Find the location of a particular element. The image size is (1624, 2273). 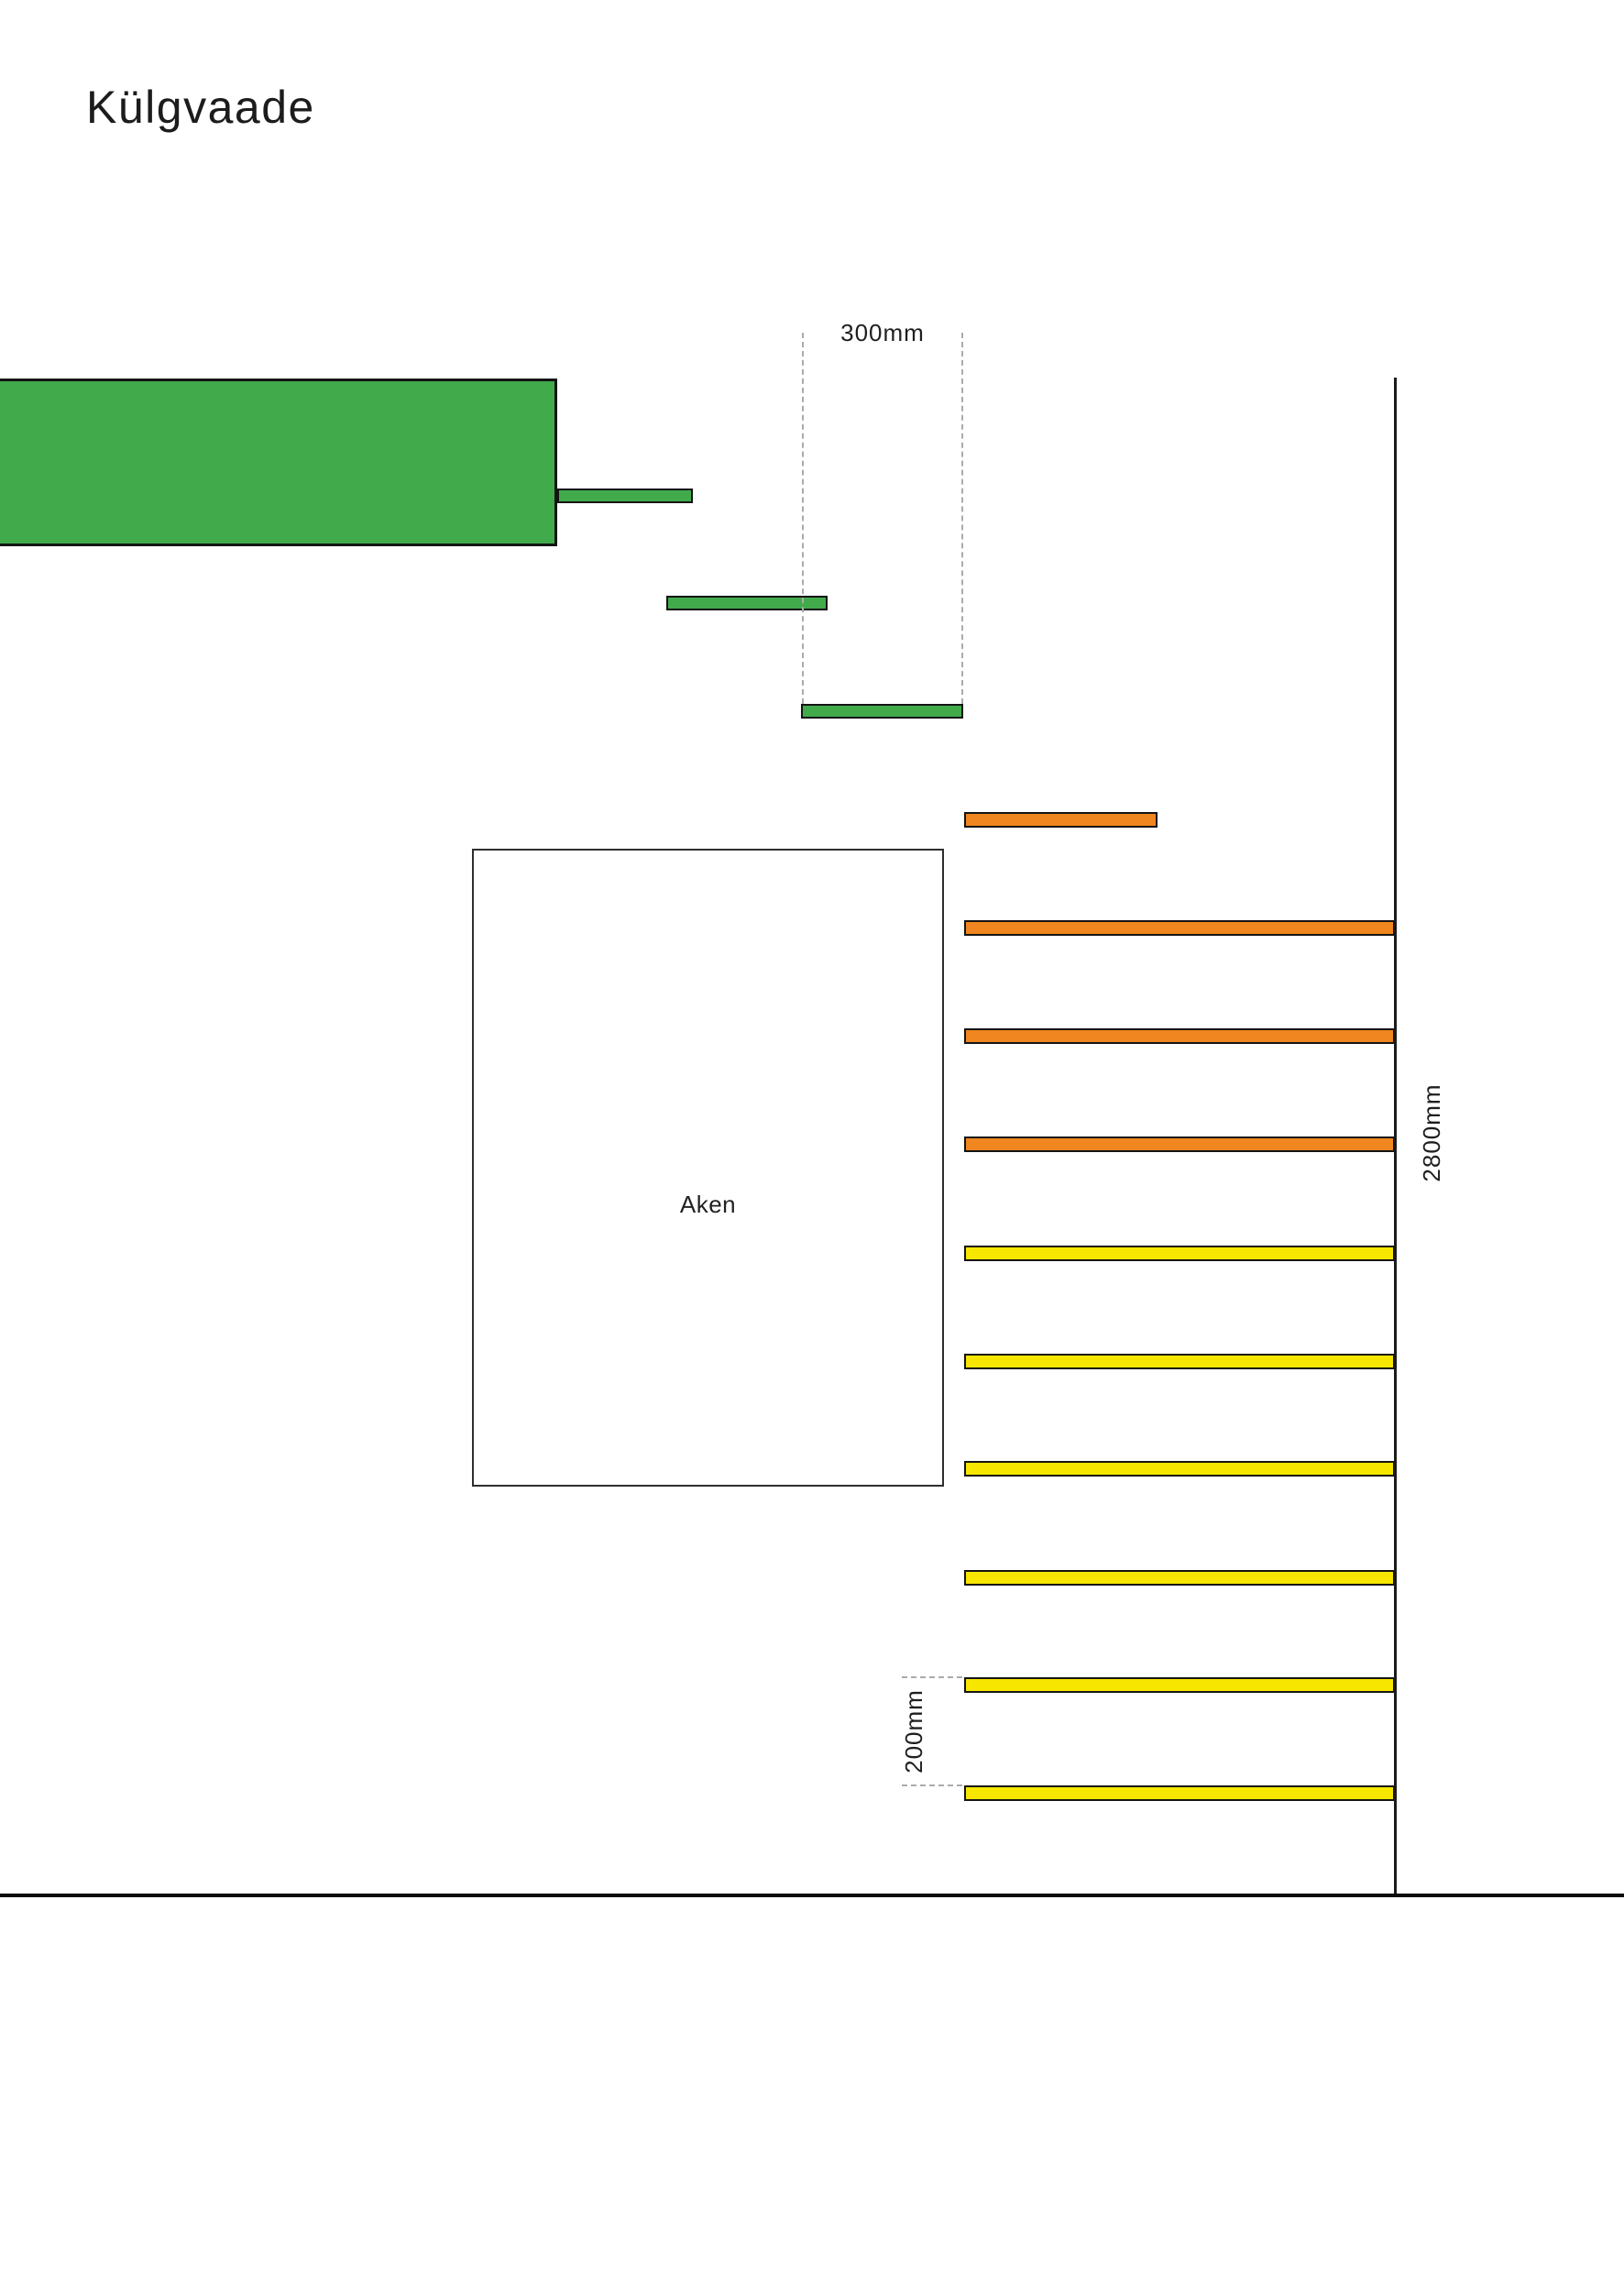

dim-200mm-bottom-dashed-line is located at coordinates (932, 1785).